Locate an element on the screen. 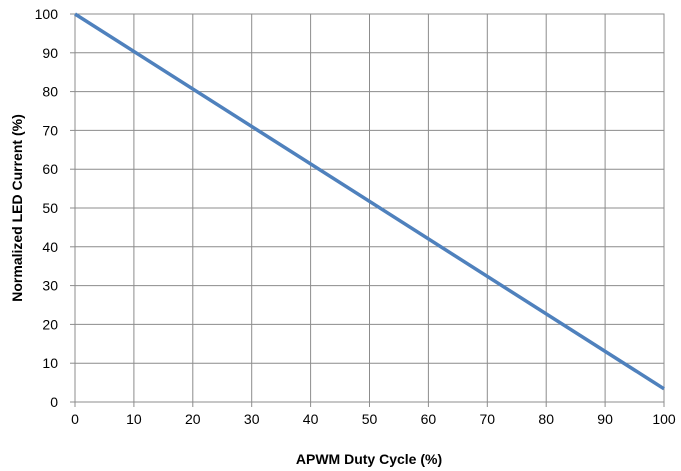 This screenshot has height=471, width=681. x-axis-title: APWM Duty Cycle (%) is located at coordinates (369, 459).